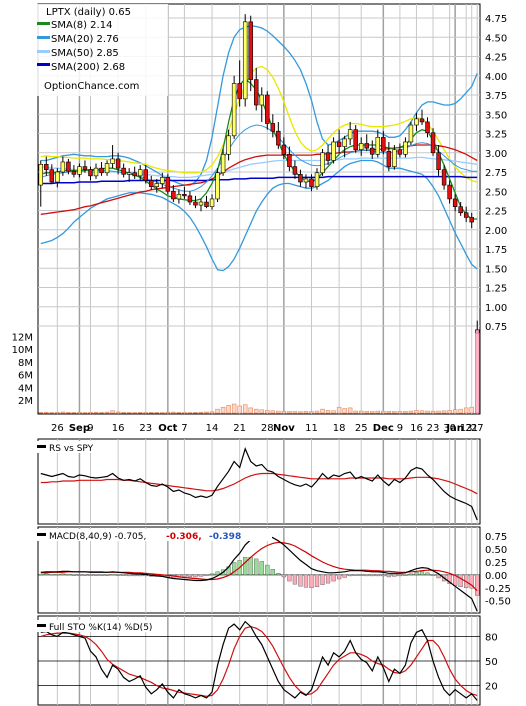  I want to click on price-ytick-1: 4.50, so click(496, 38).